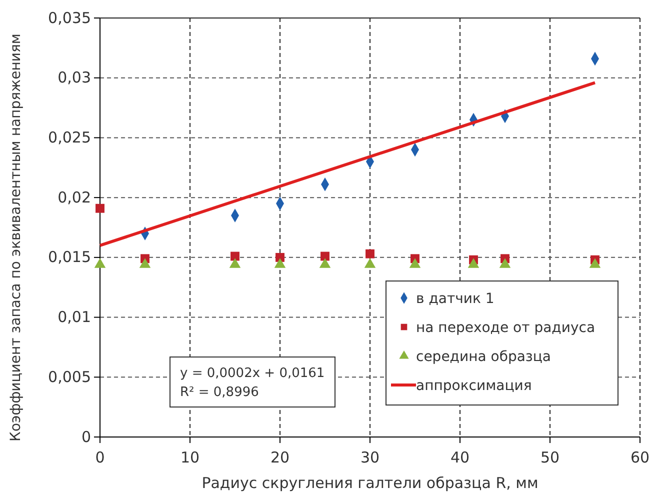 This screenshot has width=662, height=494. Describe the element at coordinates (460, 457) in the screenshot. I see `x-tick-label: 40` at that location.